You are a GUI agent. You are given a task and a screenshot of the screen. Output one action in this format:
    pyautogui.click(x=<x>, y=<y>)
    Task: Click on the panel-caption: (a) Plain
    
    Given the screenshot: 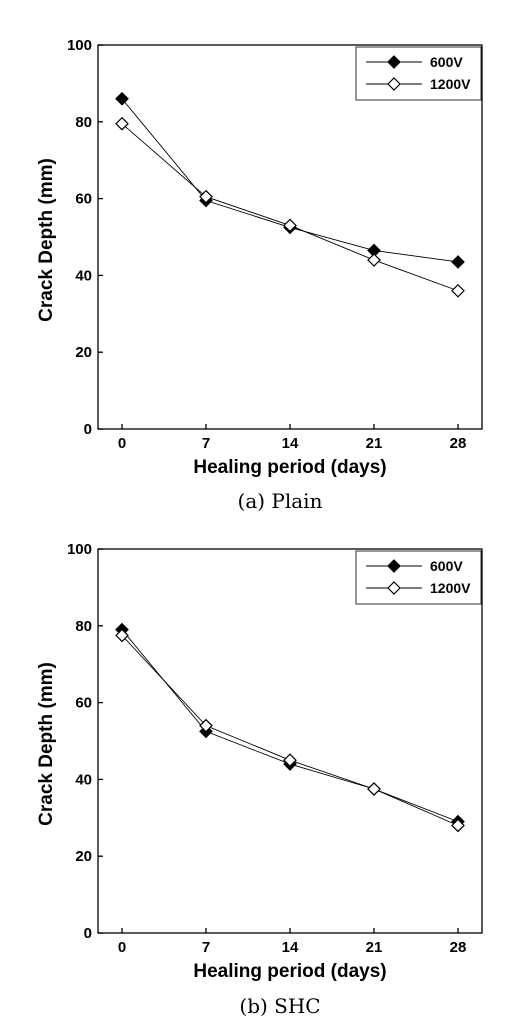 What is the action you would take?
    pyautogui.click(x=280, y=501)
    